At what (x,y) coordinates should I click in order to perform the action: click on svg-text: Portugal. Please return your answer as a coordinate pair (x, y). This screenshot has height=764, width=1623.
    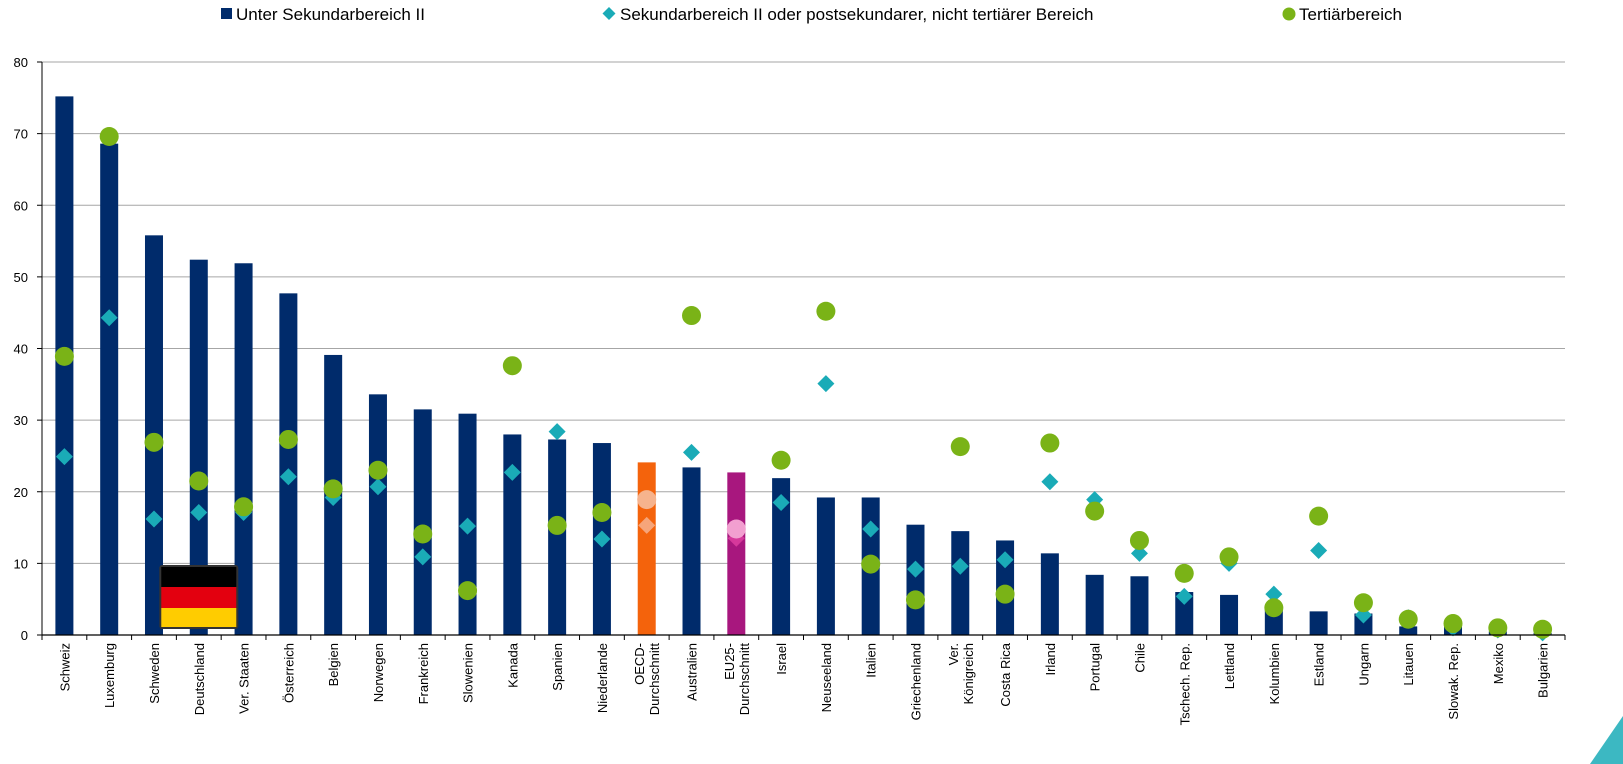
    Looking at the image, I should click on (1095, 667).